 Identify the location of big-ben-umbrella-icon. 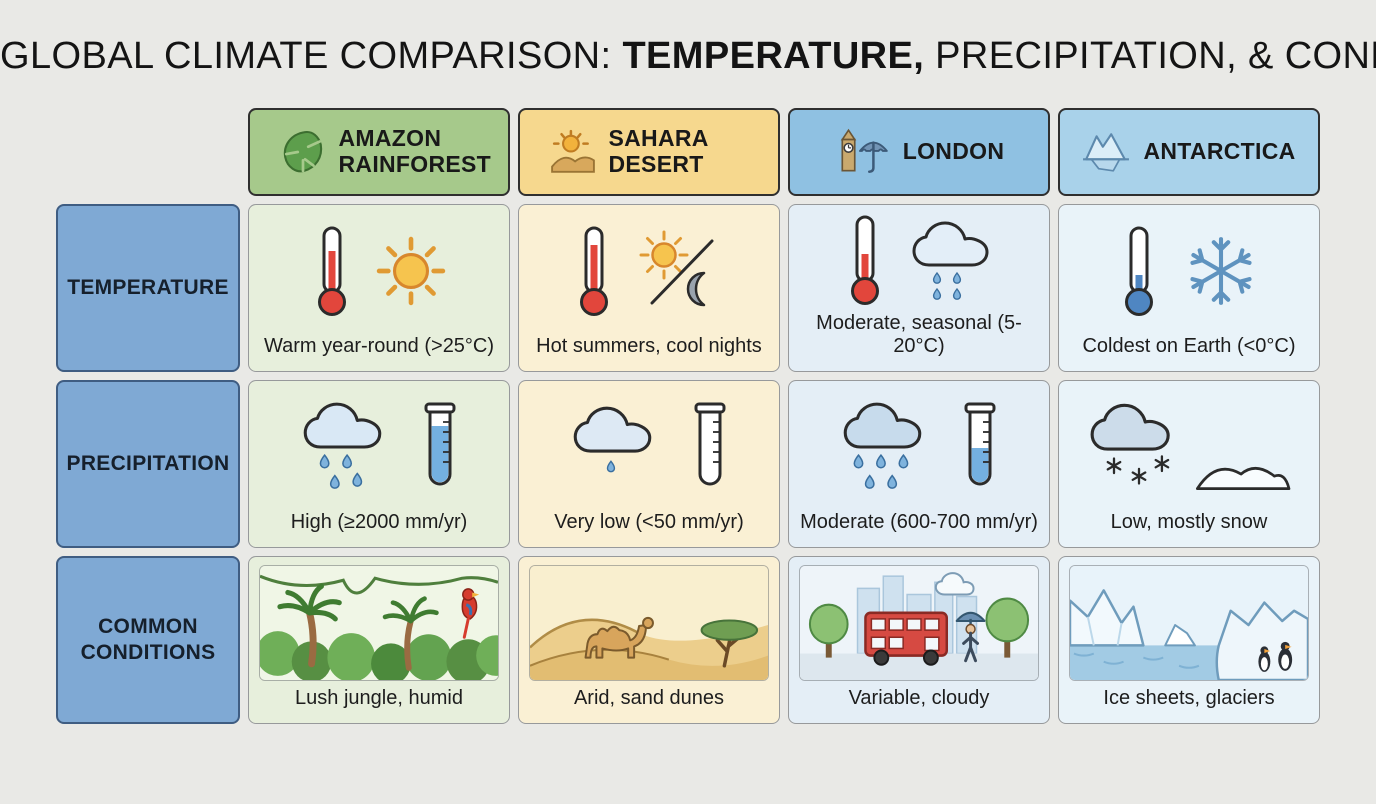
(862, 152).